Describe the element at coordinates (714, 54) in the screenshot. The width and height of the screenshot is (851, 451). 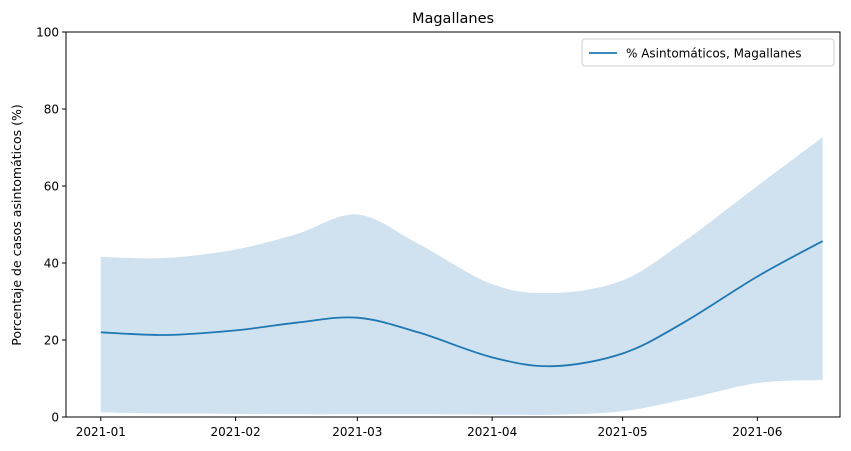
I see `legend-entry-label: % Asintomáticos, Magallanes` at that location.